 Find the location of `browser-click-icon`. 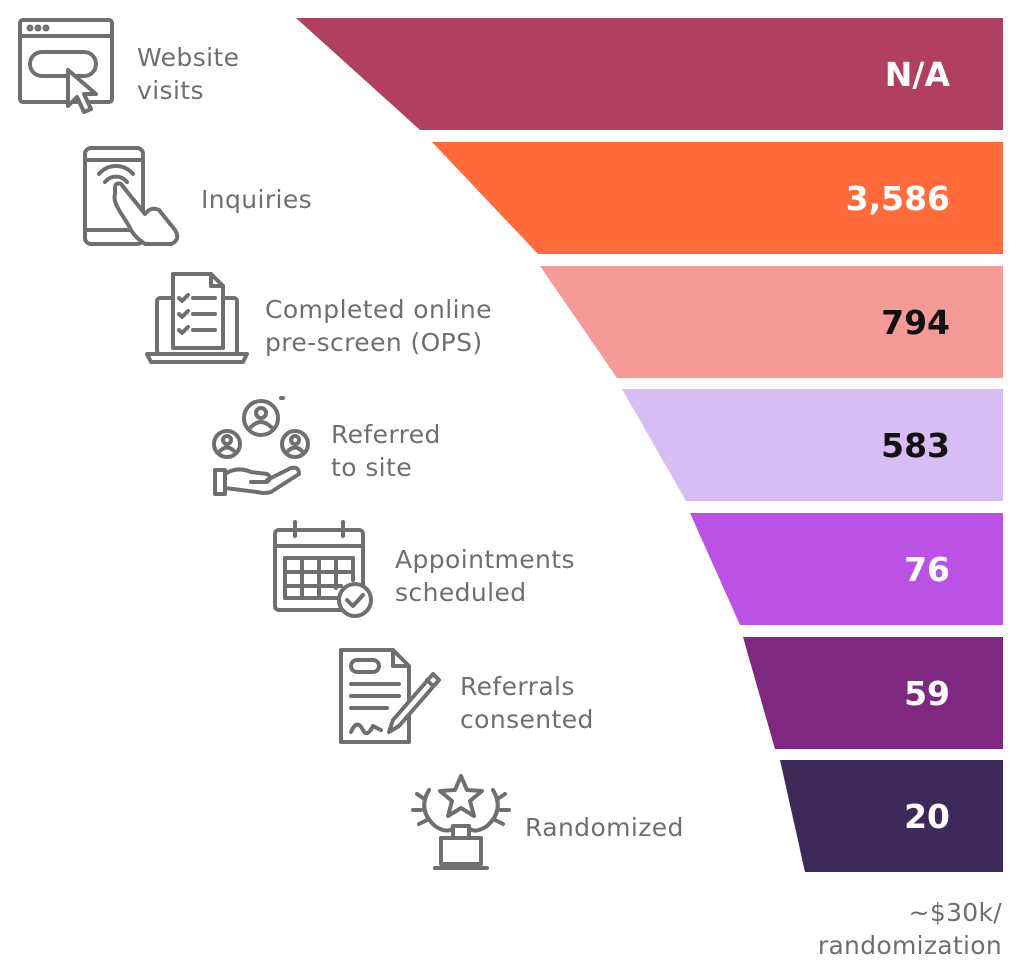

browser-click-icon is located at coordinates (68, 68).